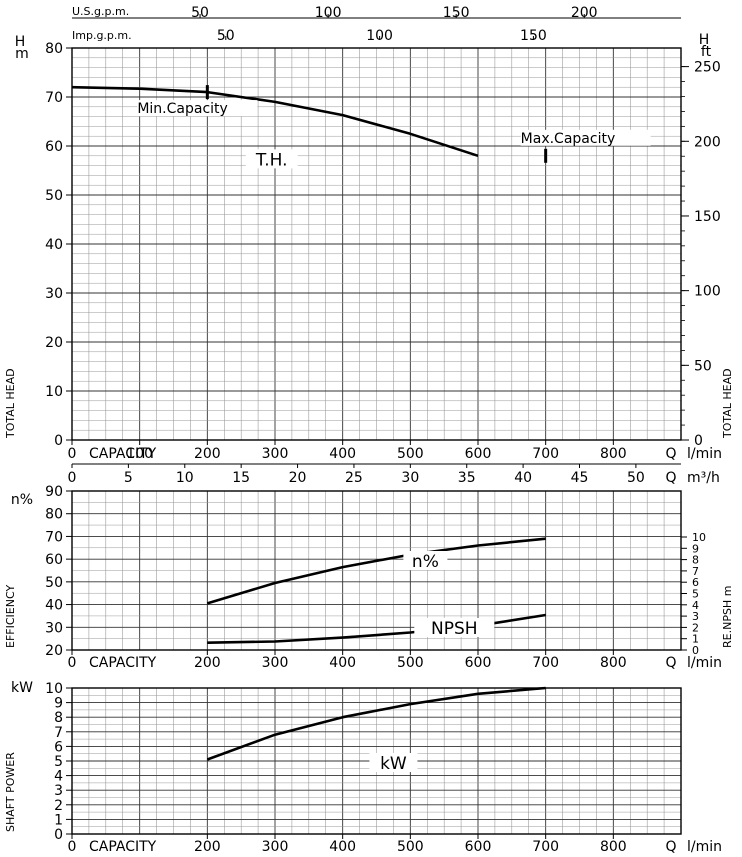 The height and width of the screenshot is (857, 742). I want to click on npsh-label-bg, so click(454, 627).